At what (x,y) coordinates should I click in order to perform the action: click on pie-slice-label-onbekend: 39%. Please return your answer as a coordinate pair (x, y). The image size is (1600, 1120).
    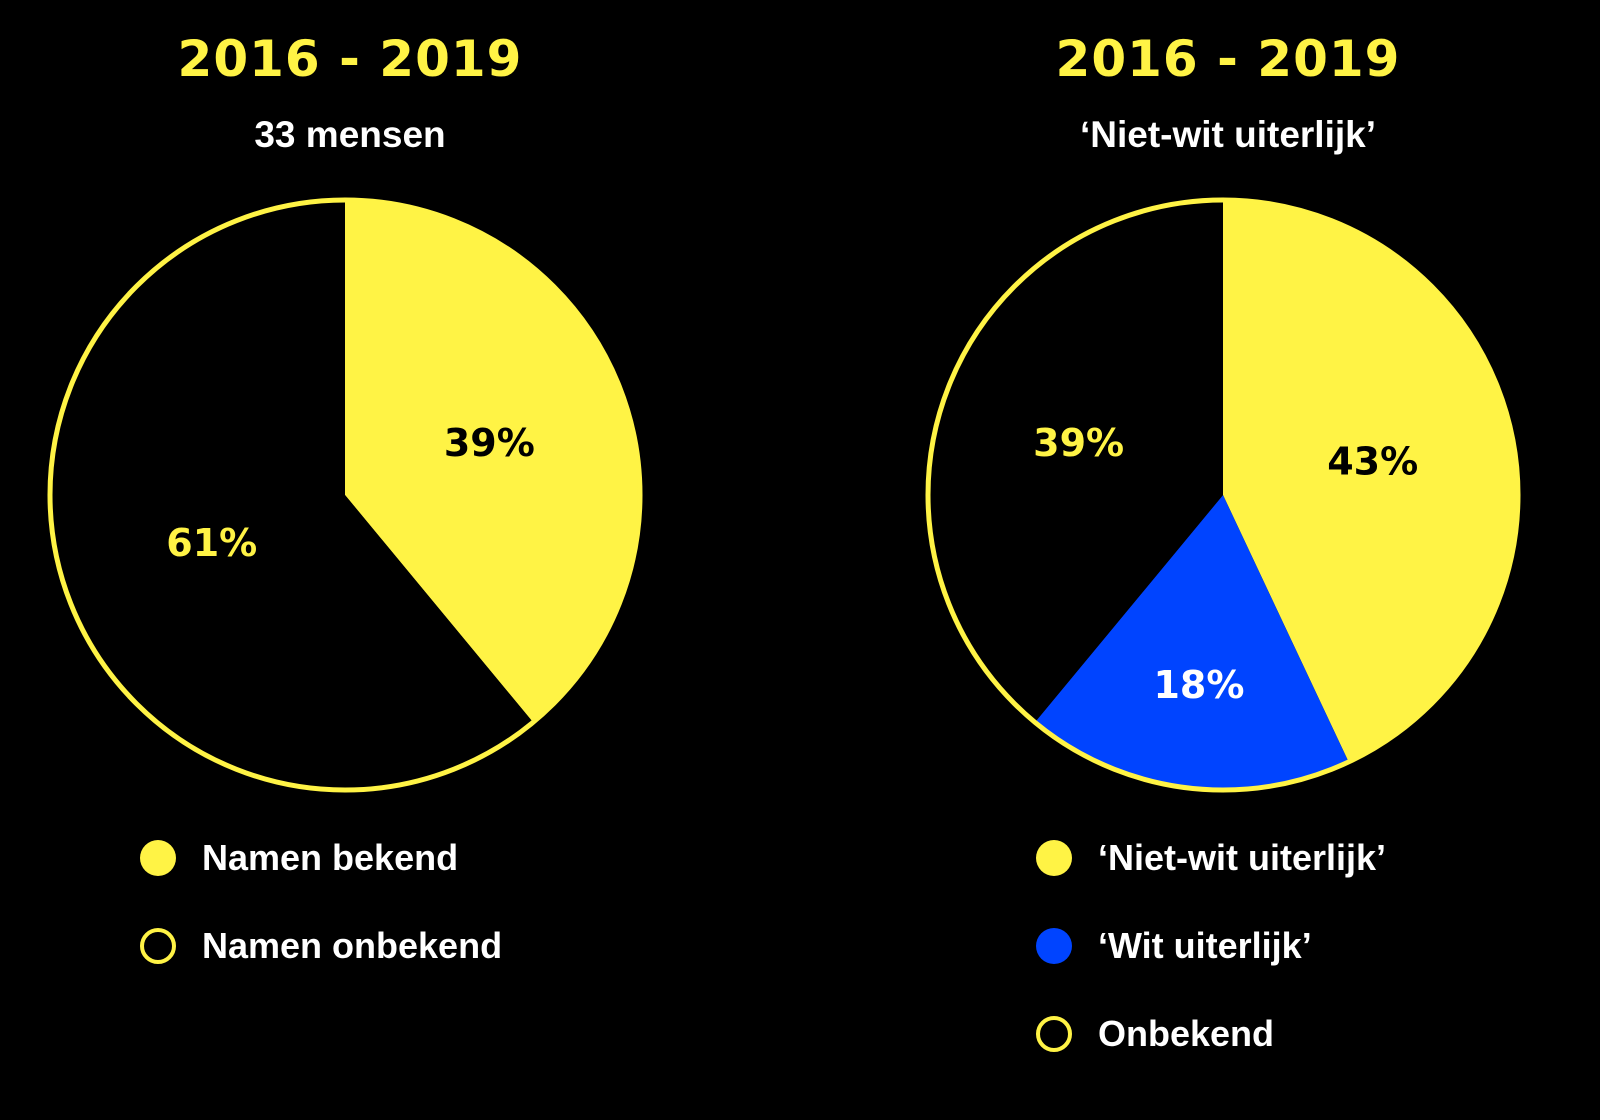
    Looking at the image, I should click on (1078, 443).